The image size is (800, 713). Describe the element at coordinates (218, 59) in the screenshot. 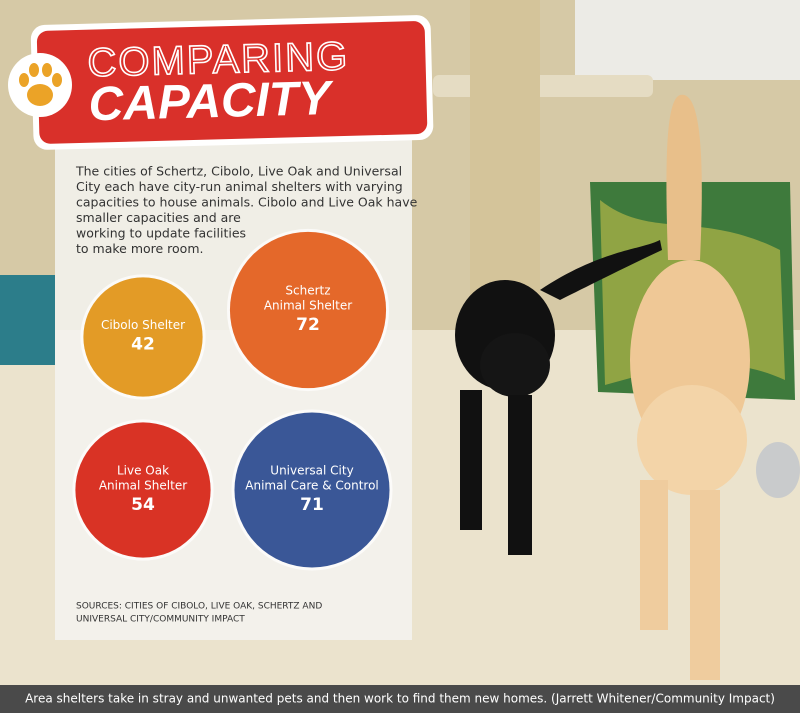

I see `title-line1: COMPARING` at that location.